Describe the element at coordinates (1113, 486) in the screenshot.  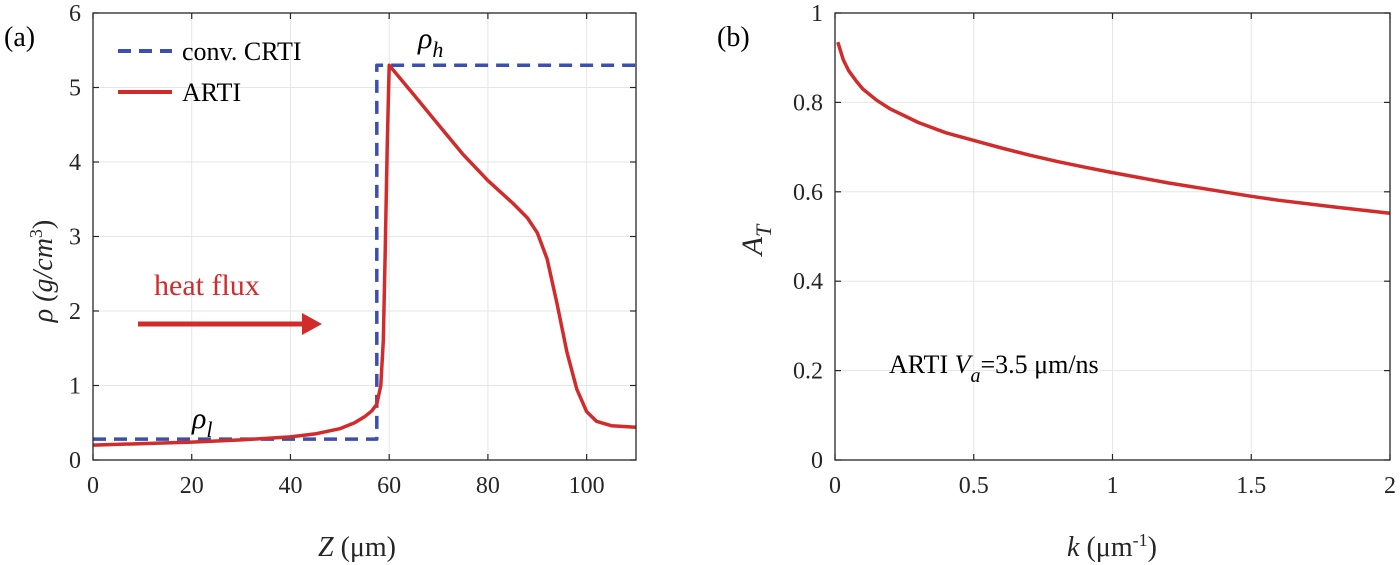
I see `x-tick-label: 1` at that location.